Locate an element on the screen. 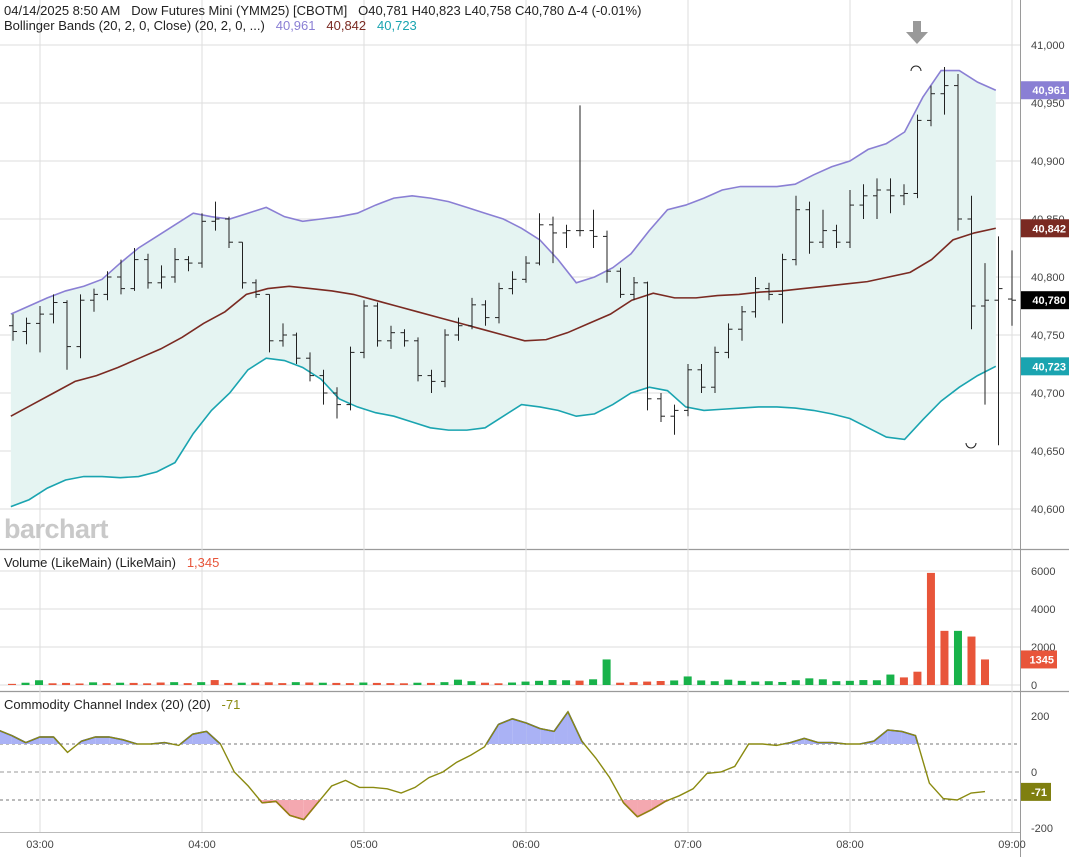  volume-badge-label: 1345 is located at coordinates (1042, 660).